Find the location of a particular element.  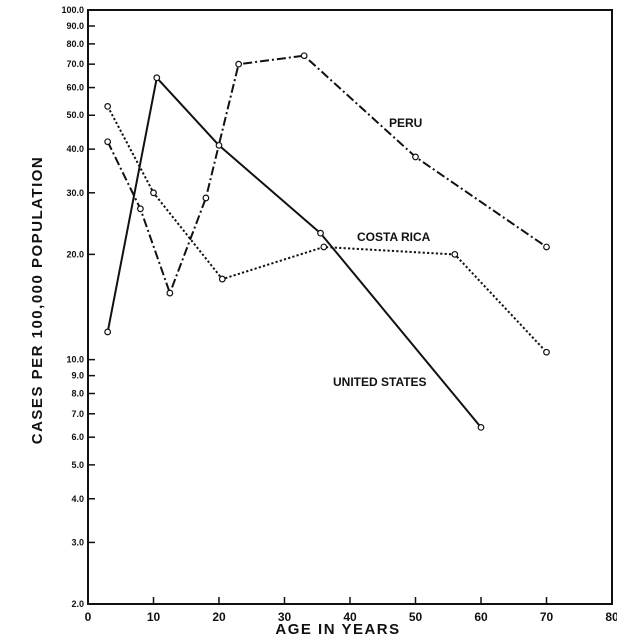

y-tick-label: 6.0 is located at coordinates (77, 437).